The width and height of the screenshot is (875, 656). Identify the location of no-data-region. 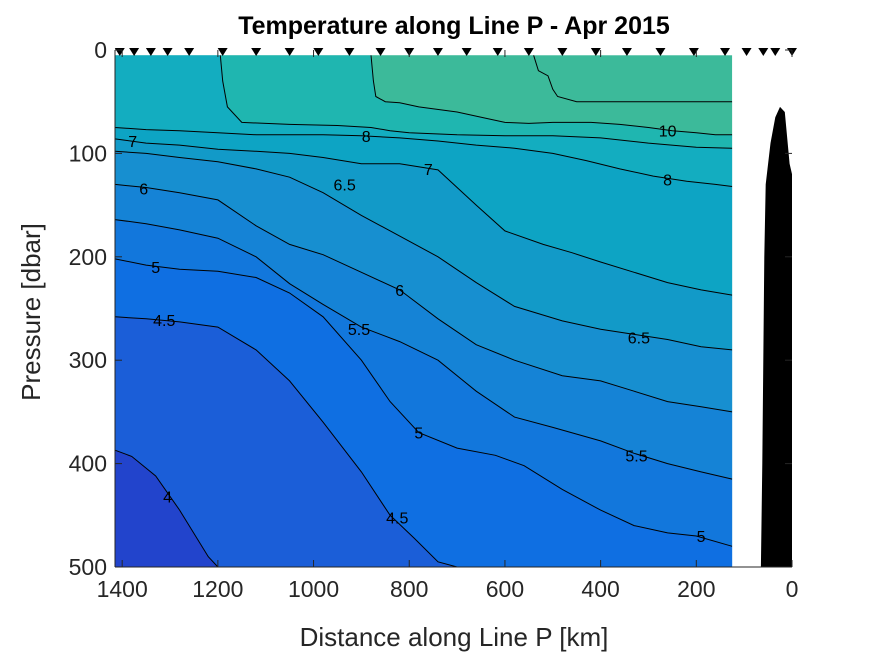
(424, 53).